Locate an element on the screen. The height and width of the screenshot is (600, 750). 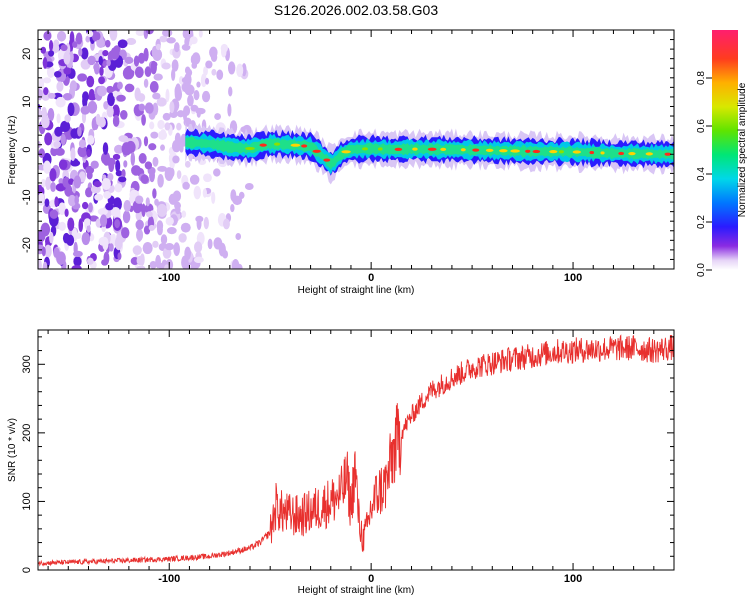
snr-ytick-label: 300 is located at coordinates (27, 364).